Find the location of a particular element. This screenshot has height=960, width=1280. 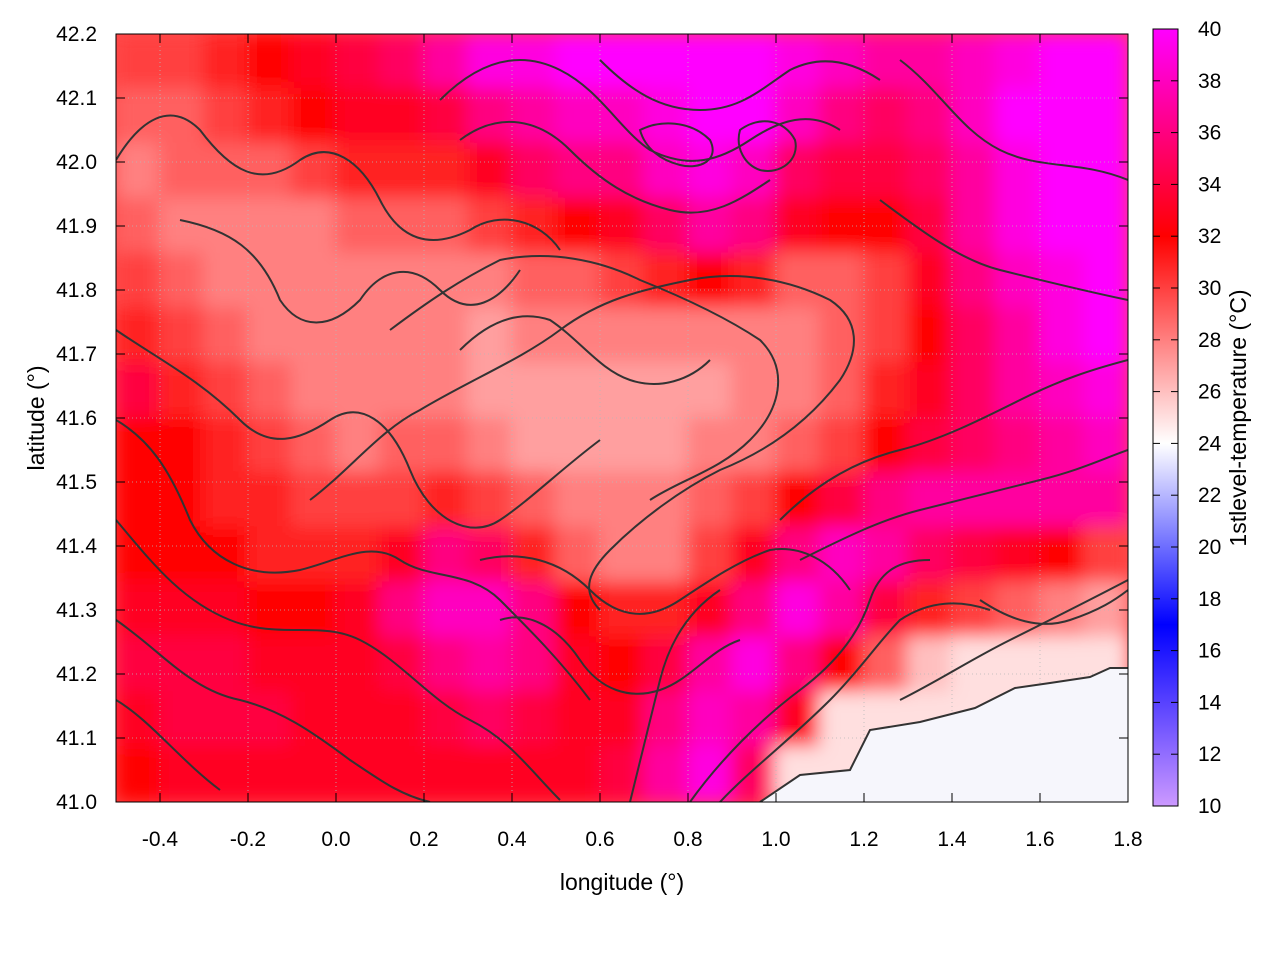

colorbar-tick-label: 14 is located at coordinates (1210, 702).